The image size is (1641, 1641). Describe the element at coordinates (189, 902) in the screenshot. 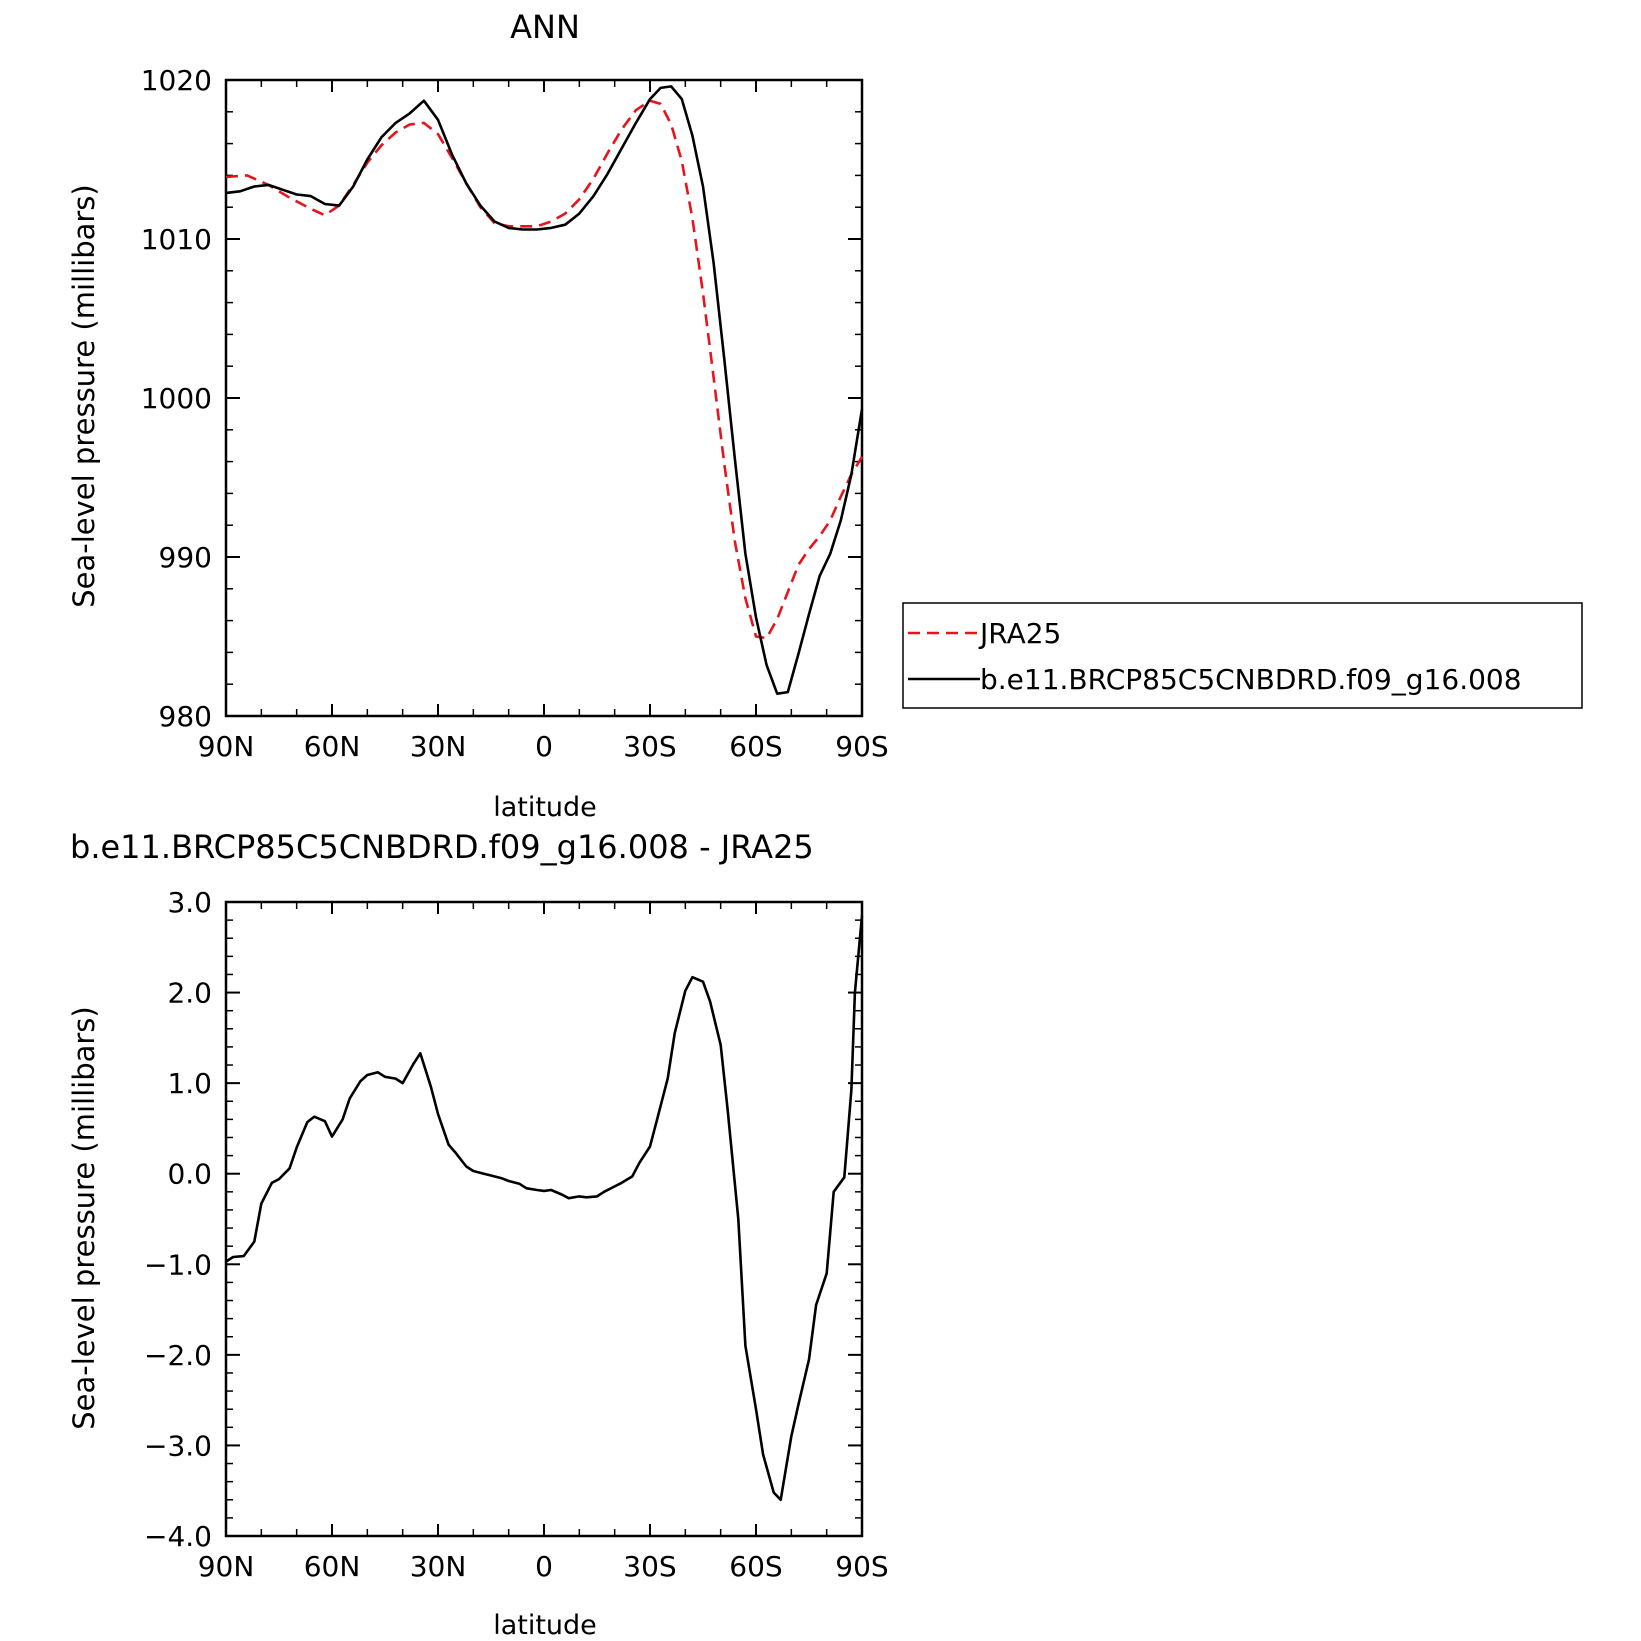

I see `y-tick-label: 3.0` at that location.